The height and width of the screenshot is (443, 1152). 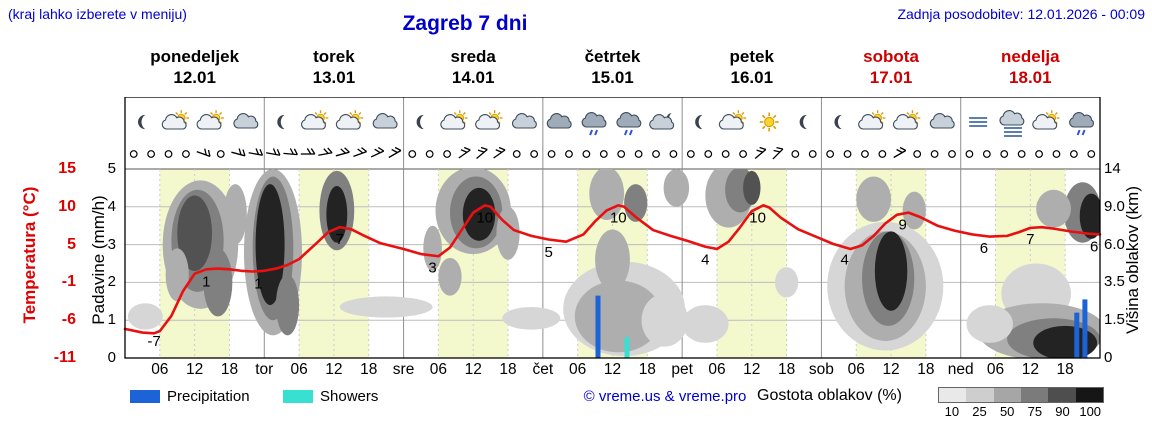 What do you see at coordinates (803, 122) in the screenshot?
I see `moon-icon` at bounding box center [803, 122].